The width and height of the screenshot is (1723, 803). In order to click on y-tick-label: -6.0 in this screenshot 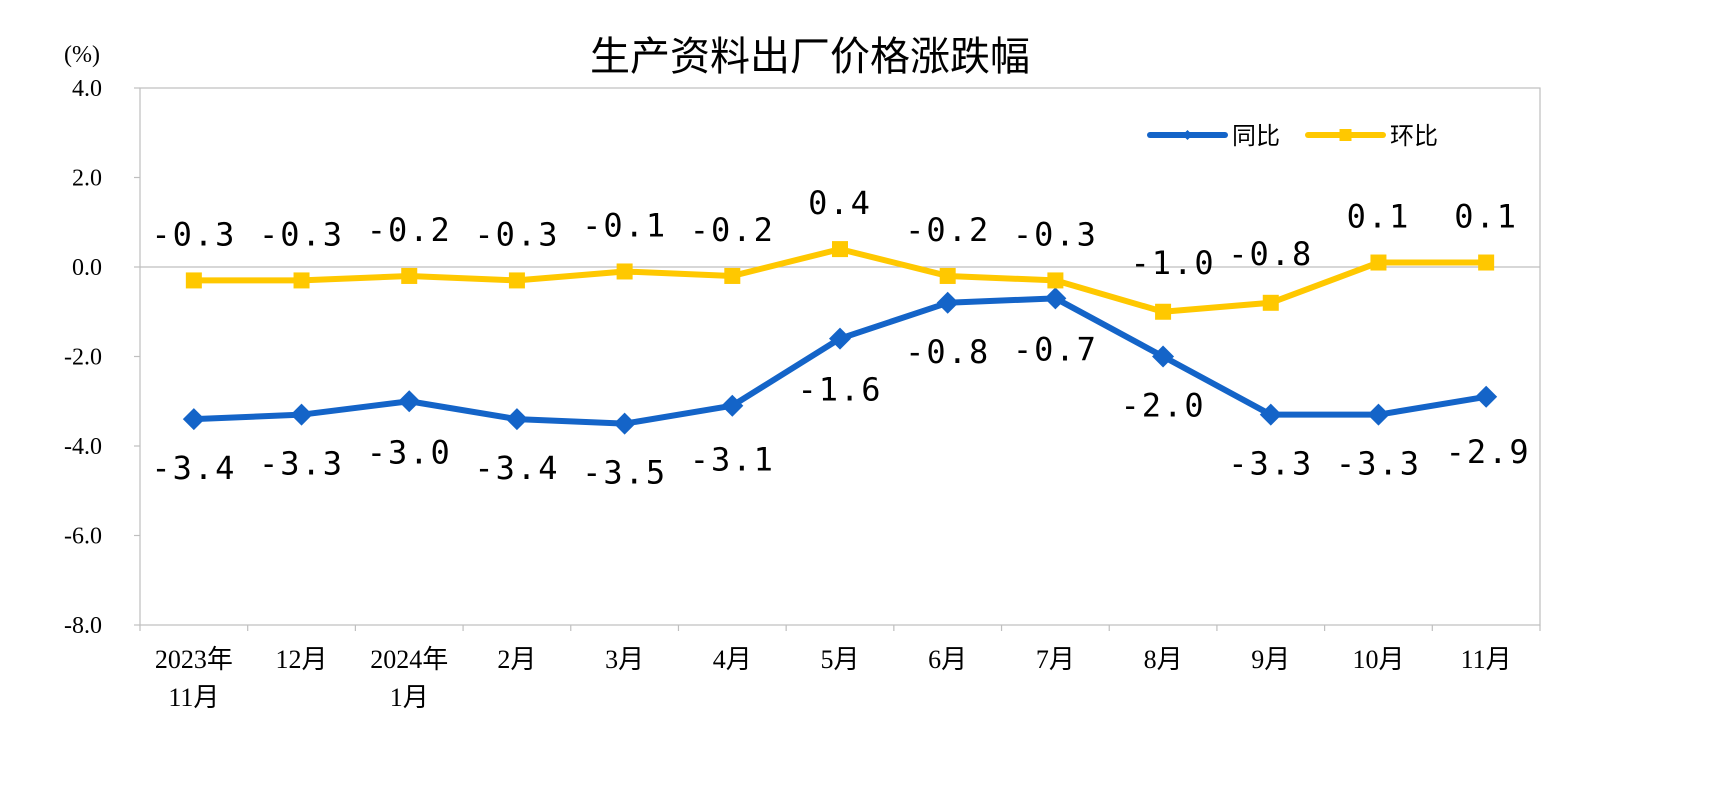, I will do `click(83, 537)`.